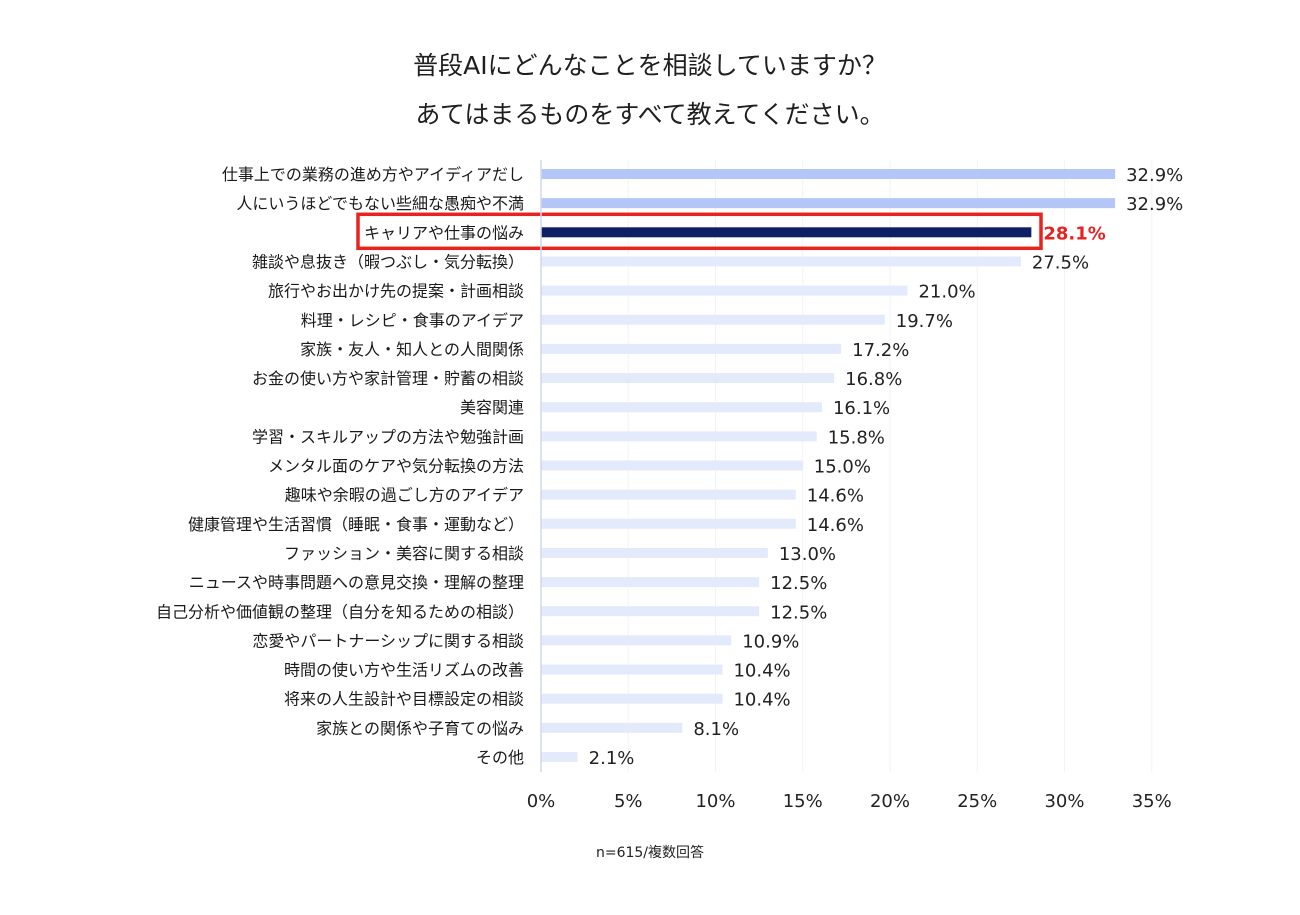  What do you see at coordinates (715, 801) in the screenshot?
I see `x-tick-label: 10%` at bounding box center [715, 801].